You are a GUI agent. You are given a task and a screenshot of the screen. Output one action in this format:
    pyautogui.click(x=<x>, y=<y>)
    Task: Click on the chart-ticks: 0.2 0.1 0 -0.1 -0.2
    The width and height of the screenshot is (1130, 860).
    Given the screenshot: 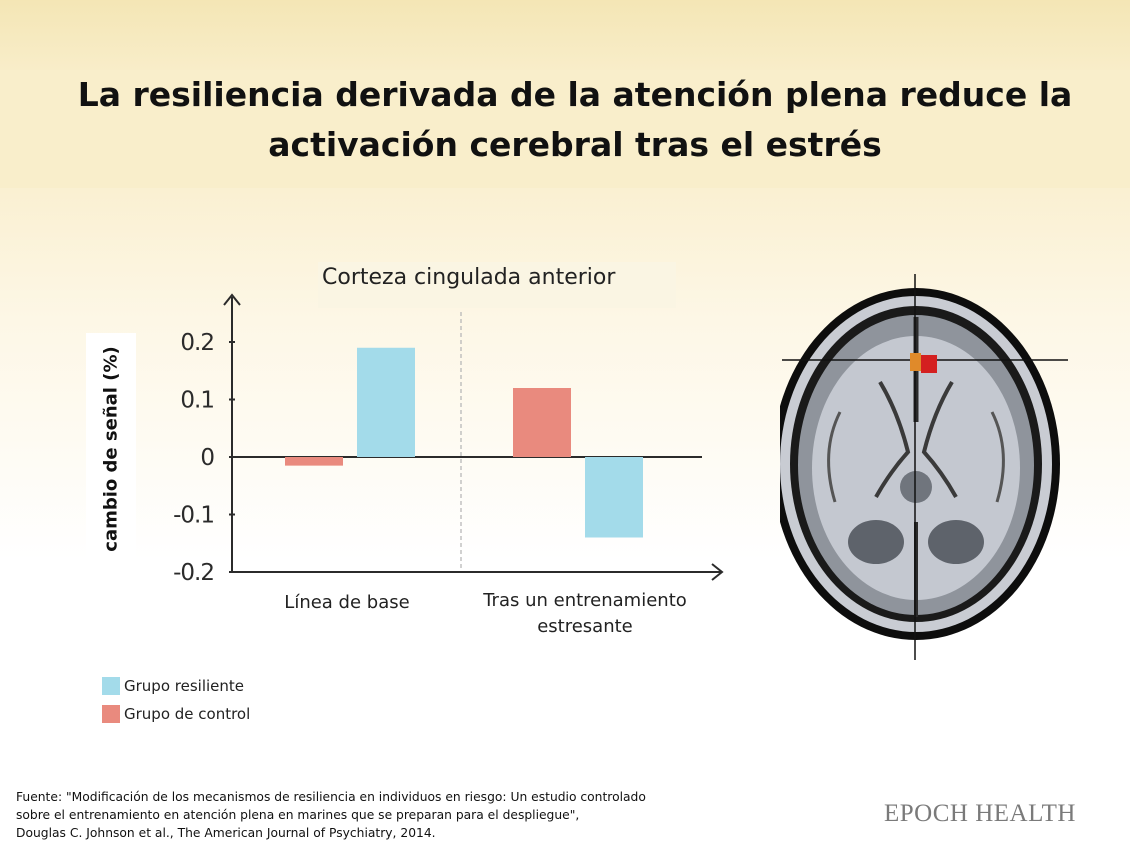 What is the action you would take?
    pyautogui.click(x=204, y=458)
    